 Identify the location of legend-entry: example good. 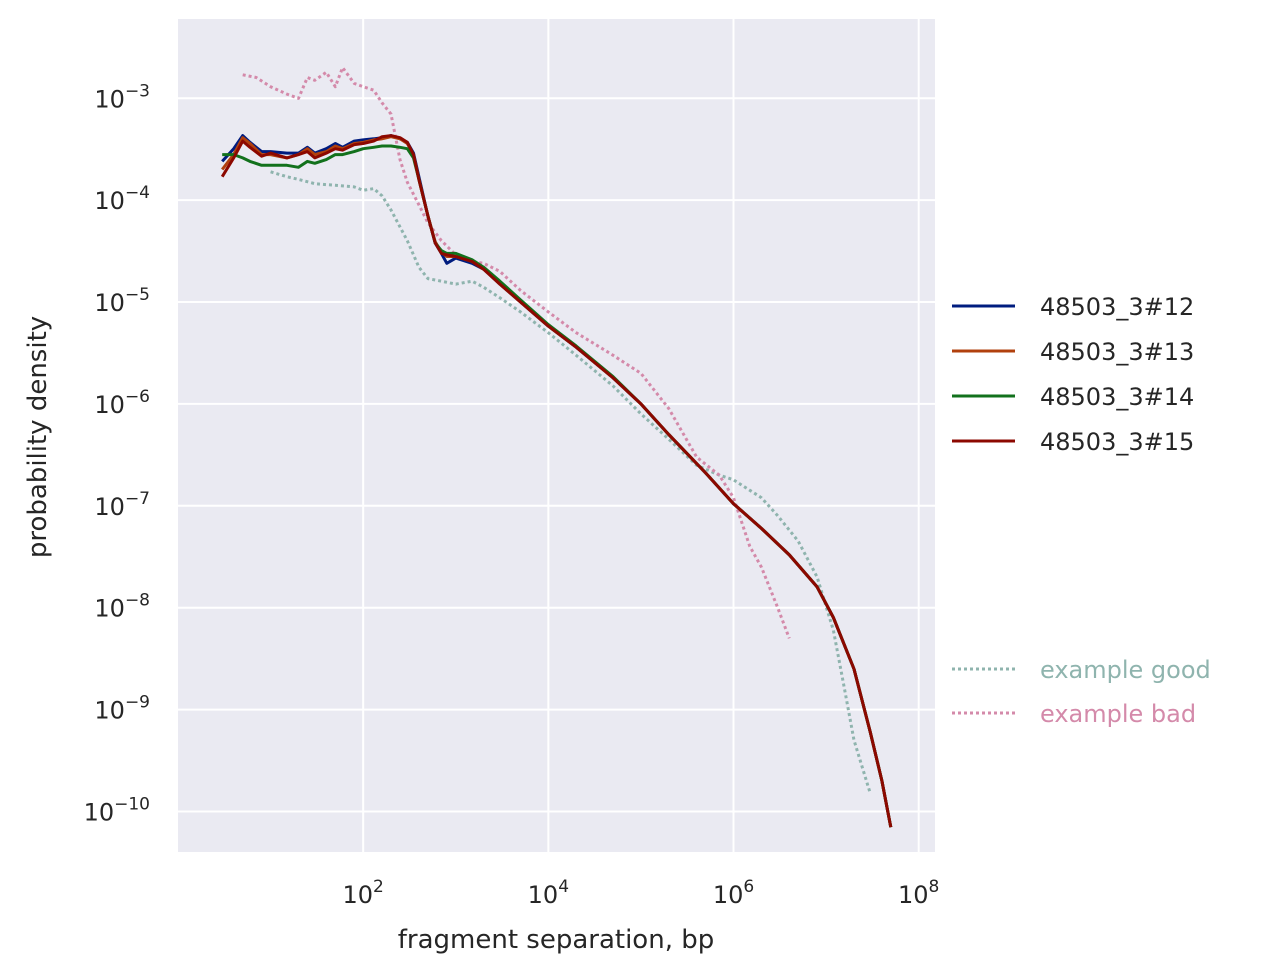
(1125, 670).